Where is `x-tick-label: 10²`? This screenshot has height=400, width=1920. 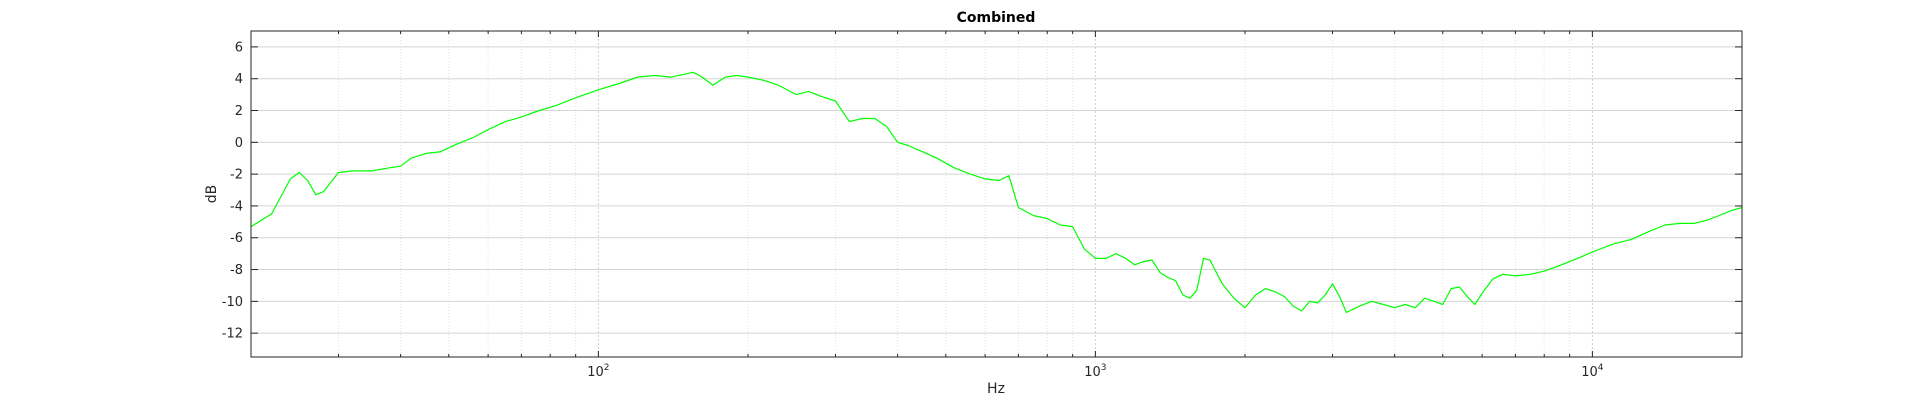 x-tick-label: 10² is located at coordinates (598, 371).